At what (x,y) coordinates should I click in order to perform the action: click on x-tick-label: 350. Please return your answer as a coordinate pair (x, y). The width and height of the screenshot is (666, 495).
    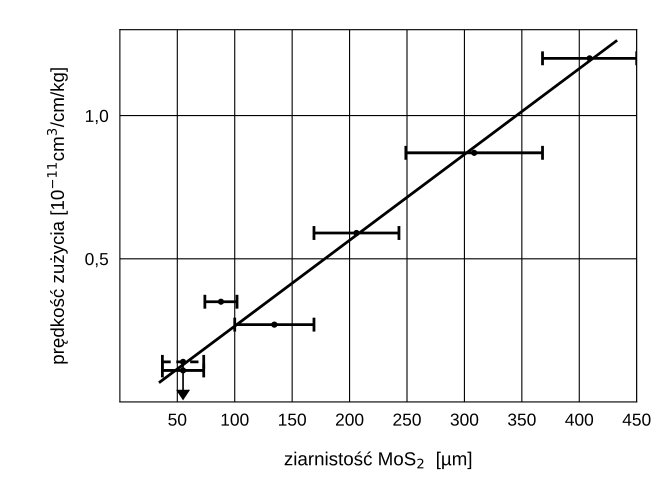
    Looking at the image, I should click on (522, 420).